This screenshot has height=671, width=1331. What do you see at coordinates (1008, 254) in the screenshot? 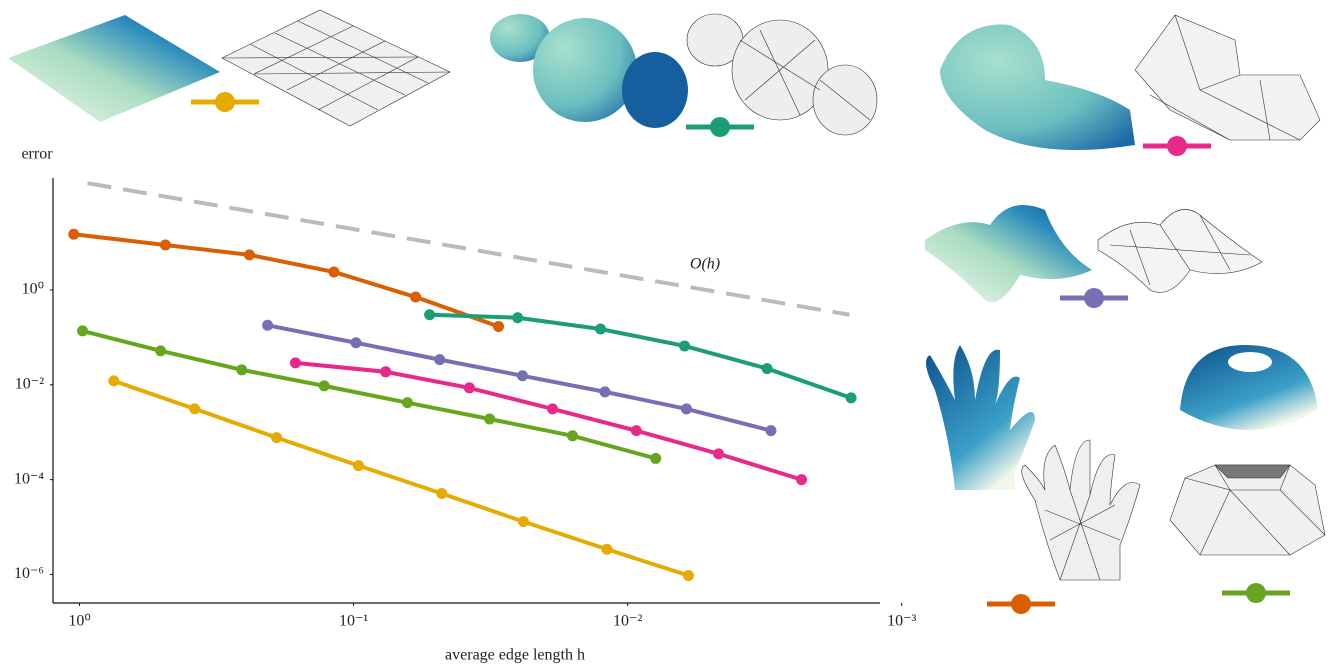
I see `surface-shaded` at bounding box center [1008, 254].